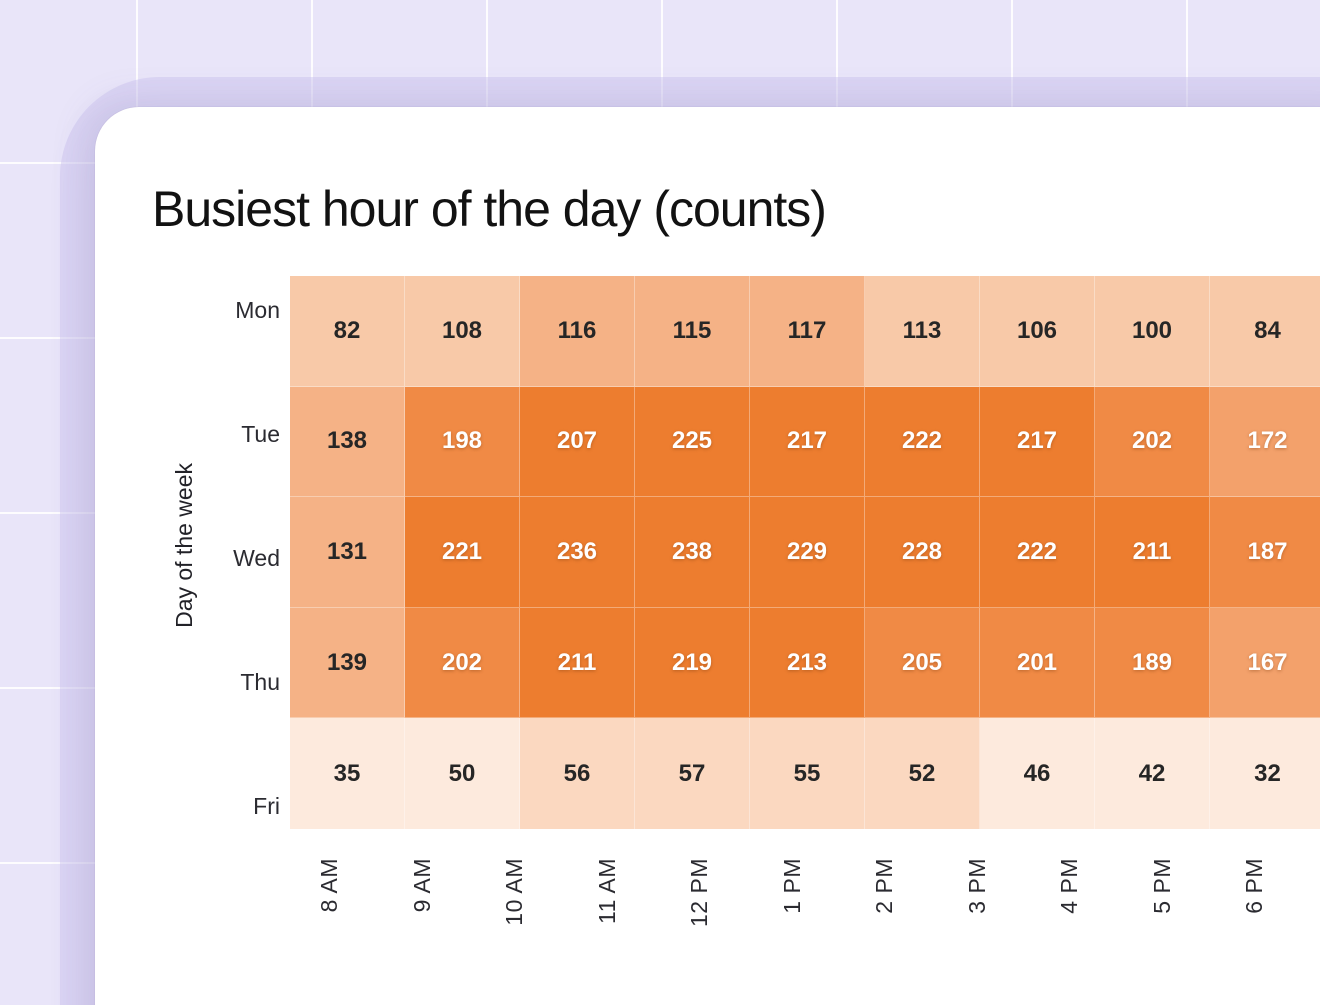 The height and width of the screenshot is (1005, 1320). Describe the element at coordinates (922, 773) in the screenshot. I see `heatmap-cell: 52` at that location.